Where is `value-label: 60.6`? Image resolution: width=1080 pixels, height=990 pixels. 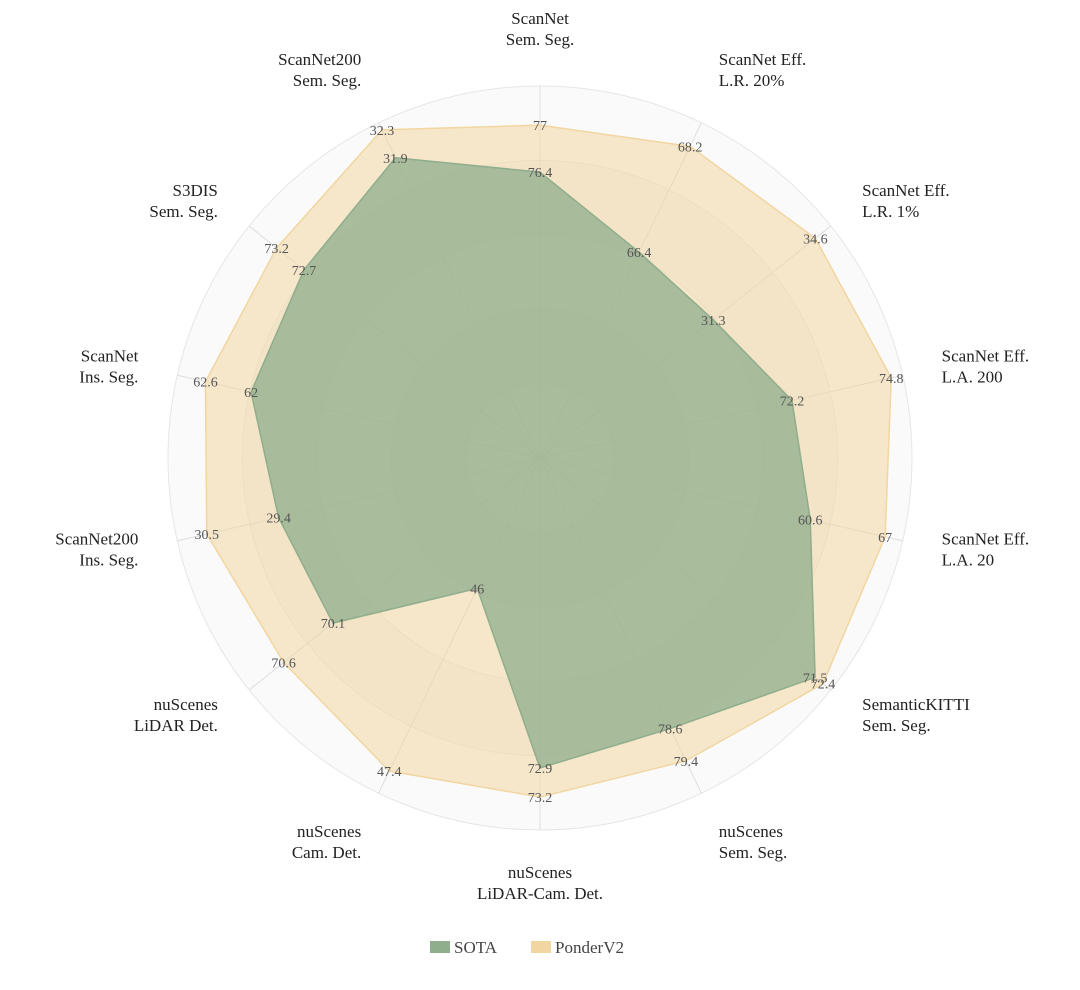 value-label: 60.6 is located at coordinates (810, 521).